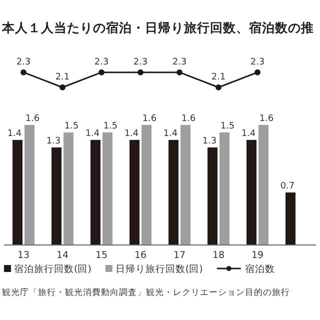  What do you see at coordinates (179, 255) in the screenshot?
I see `x-tick-label: 17` at bounding box center [179, 255].